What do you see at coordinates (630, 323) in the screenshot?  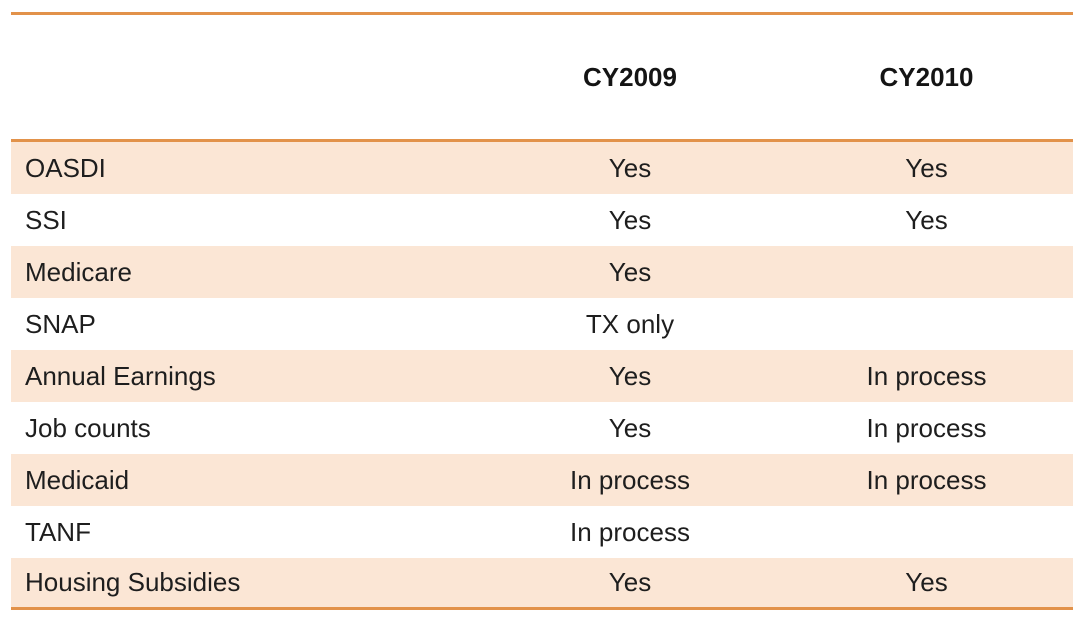 I see `cy2009-value: TX only` at bounding box center [630, 323].